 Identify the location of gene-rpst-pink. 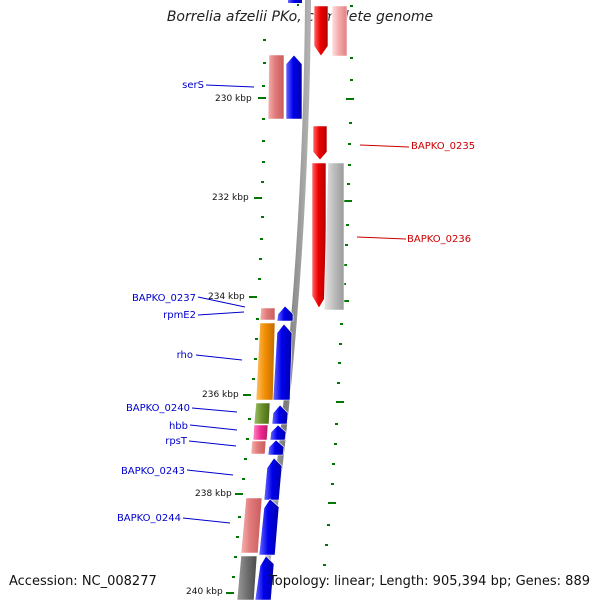
(258, 447).